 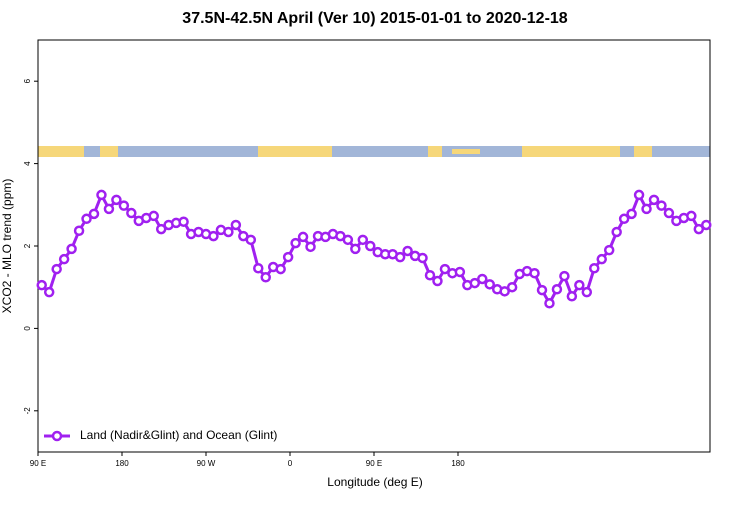 What do you see at coordinates (27, 411) in the screenshot?
I see `y-tick-label: -2` at bounding box center [27, 411].